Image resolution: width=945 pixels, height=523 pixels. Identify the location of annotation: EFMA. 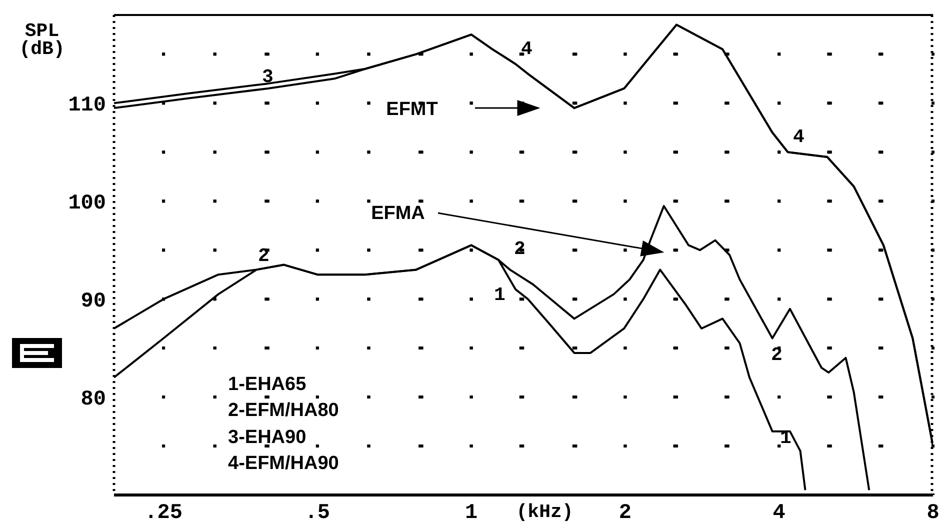
(398, 213).